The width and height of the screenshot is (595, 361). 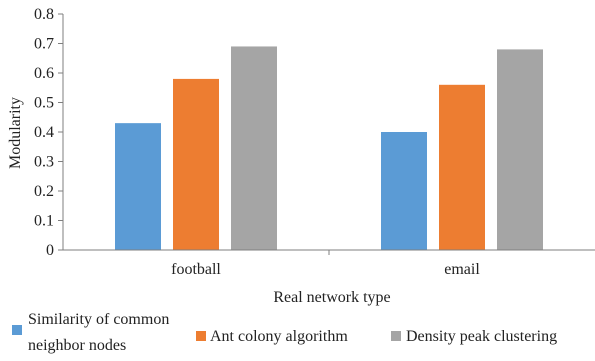 What do you see at coordinates (481, 336) in the screenshot?
I see `legend-label-density-peak: Density peak clustering` at bounding box center [481, 336].